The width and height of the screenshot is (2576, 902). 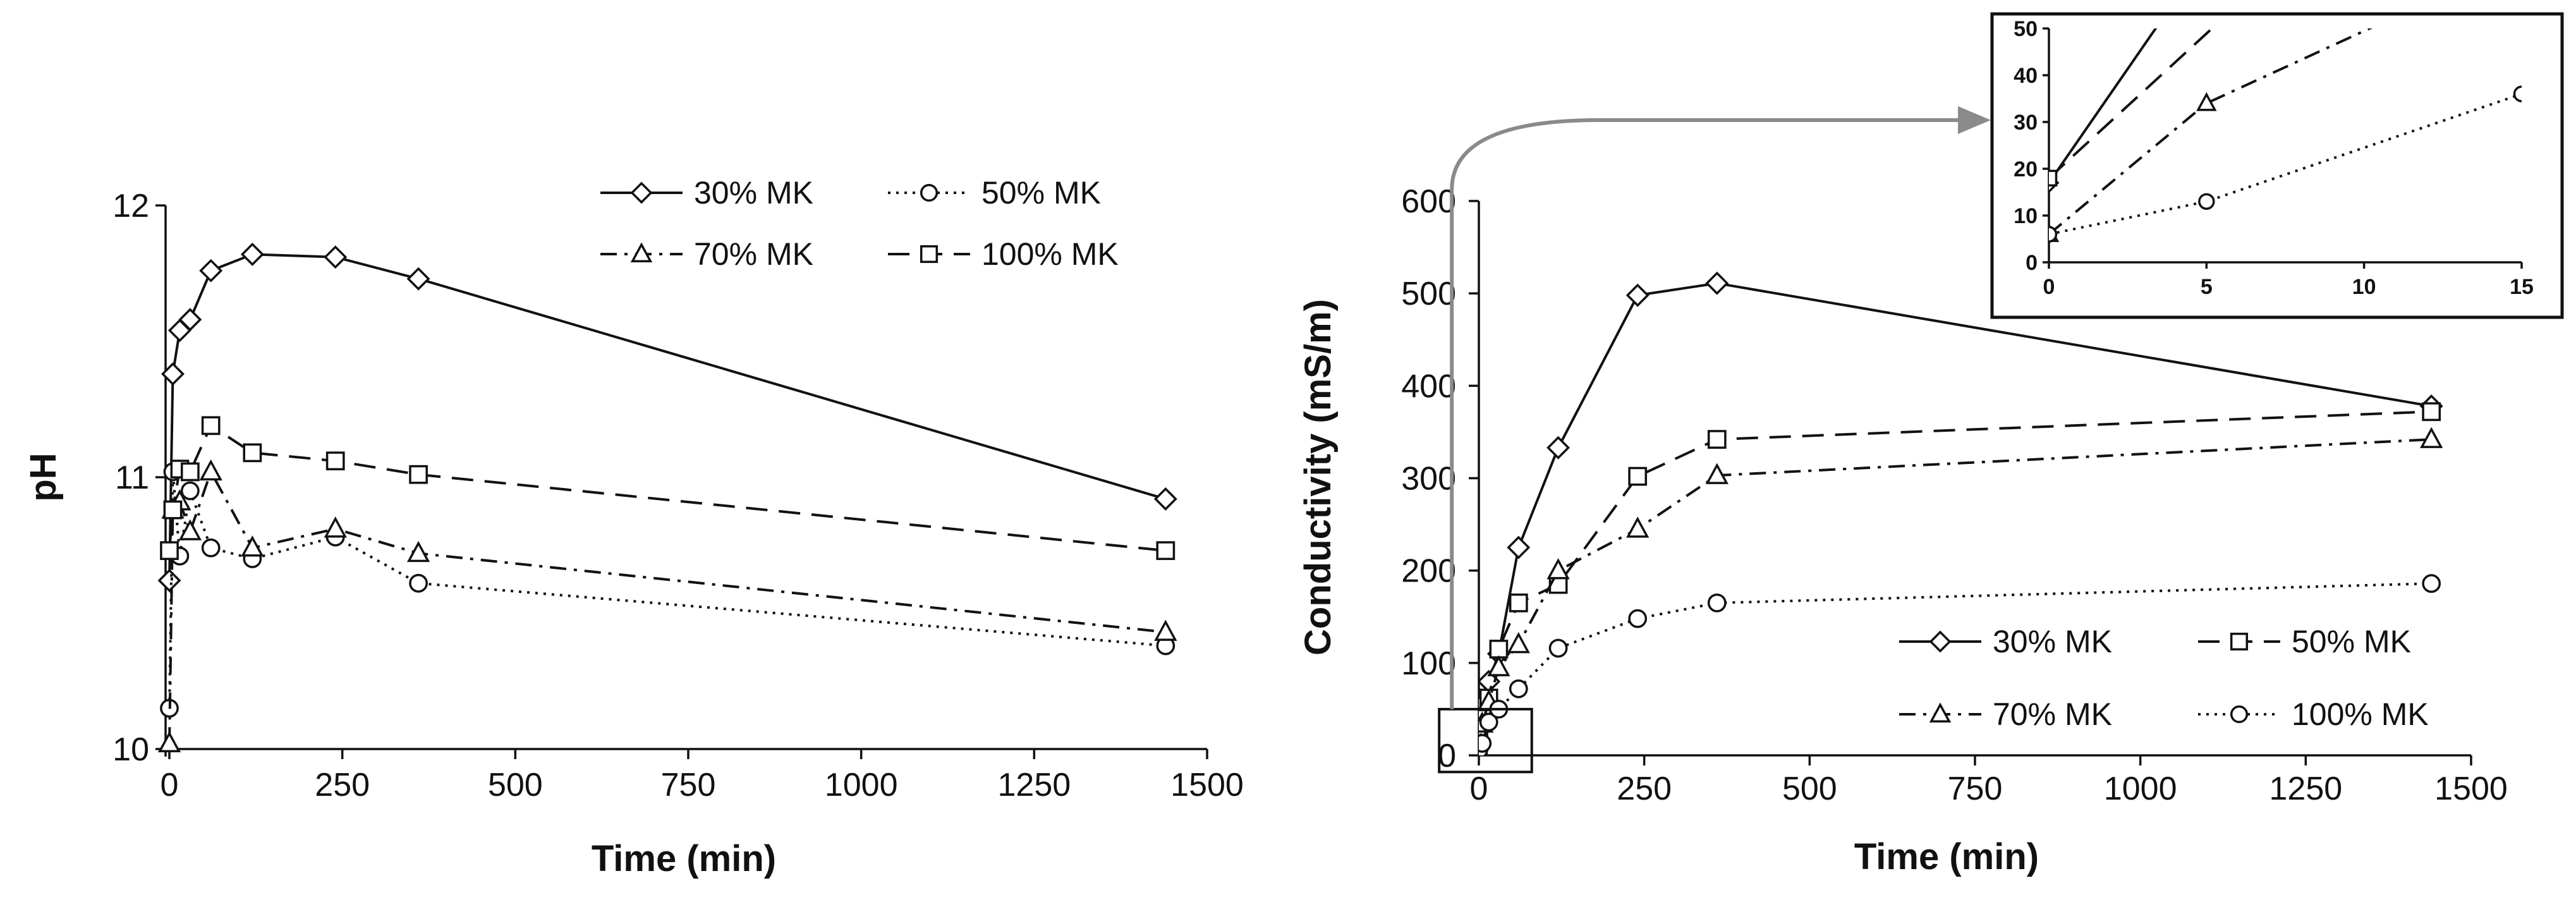 I want to click on zoom-connector-line, so click(x=1706, y=413).